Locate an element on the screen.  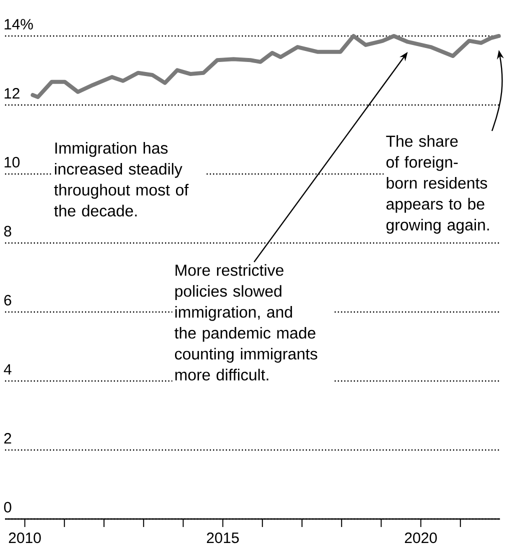
annotation: The share of foreign-born residents appears to be growing again. is located at coordinates (437, 184).